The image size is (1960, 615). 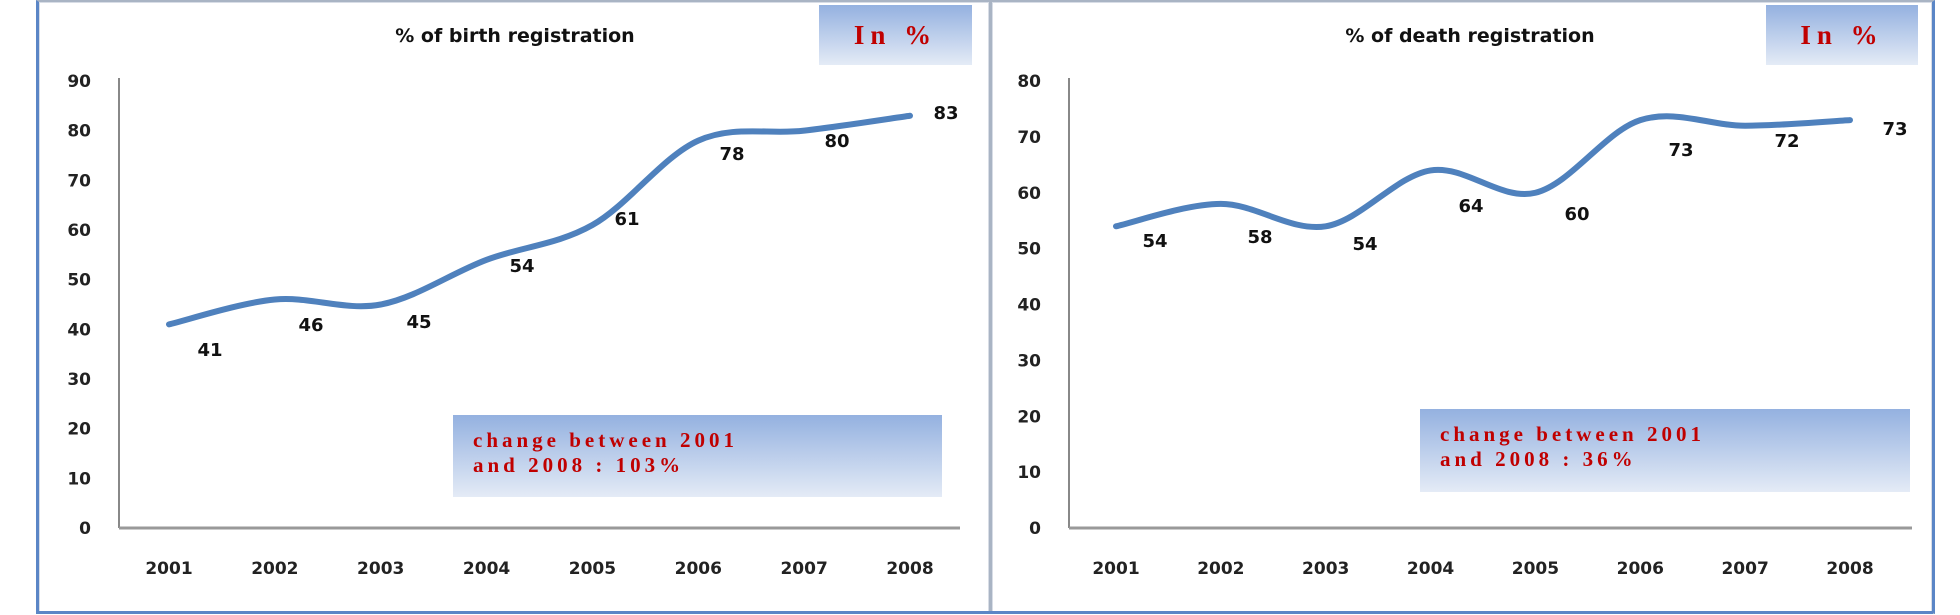 What do you see at coordinates (1259, 237) in the screenshot?
I see `data-label: 58` at bounding box center [1259, 237].